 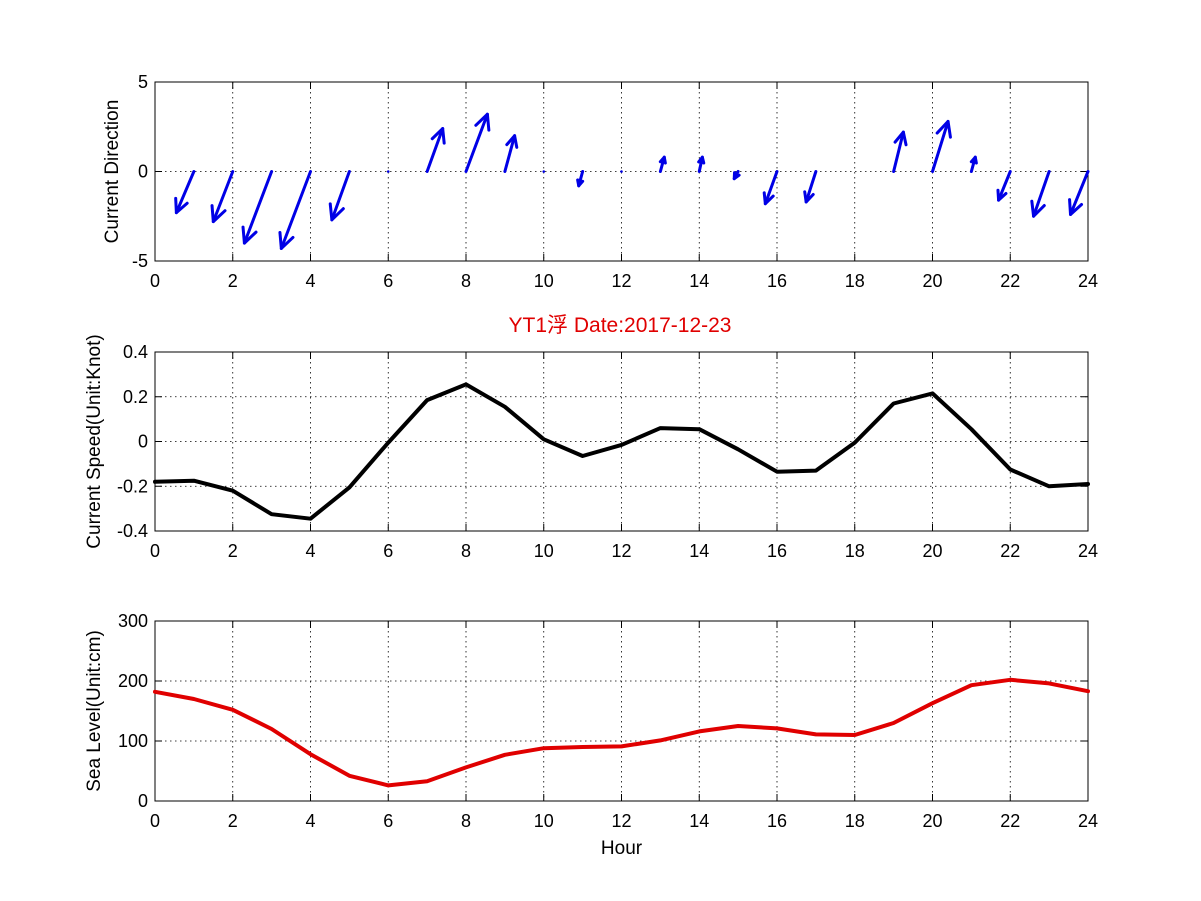 What do you see at coordinates (112, 172) in the screenshot?
I see `y-axis-label: Current Direction` at bounding box center [112, 172].